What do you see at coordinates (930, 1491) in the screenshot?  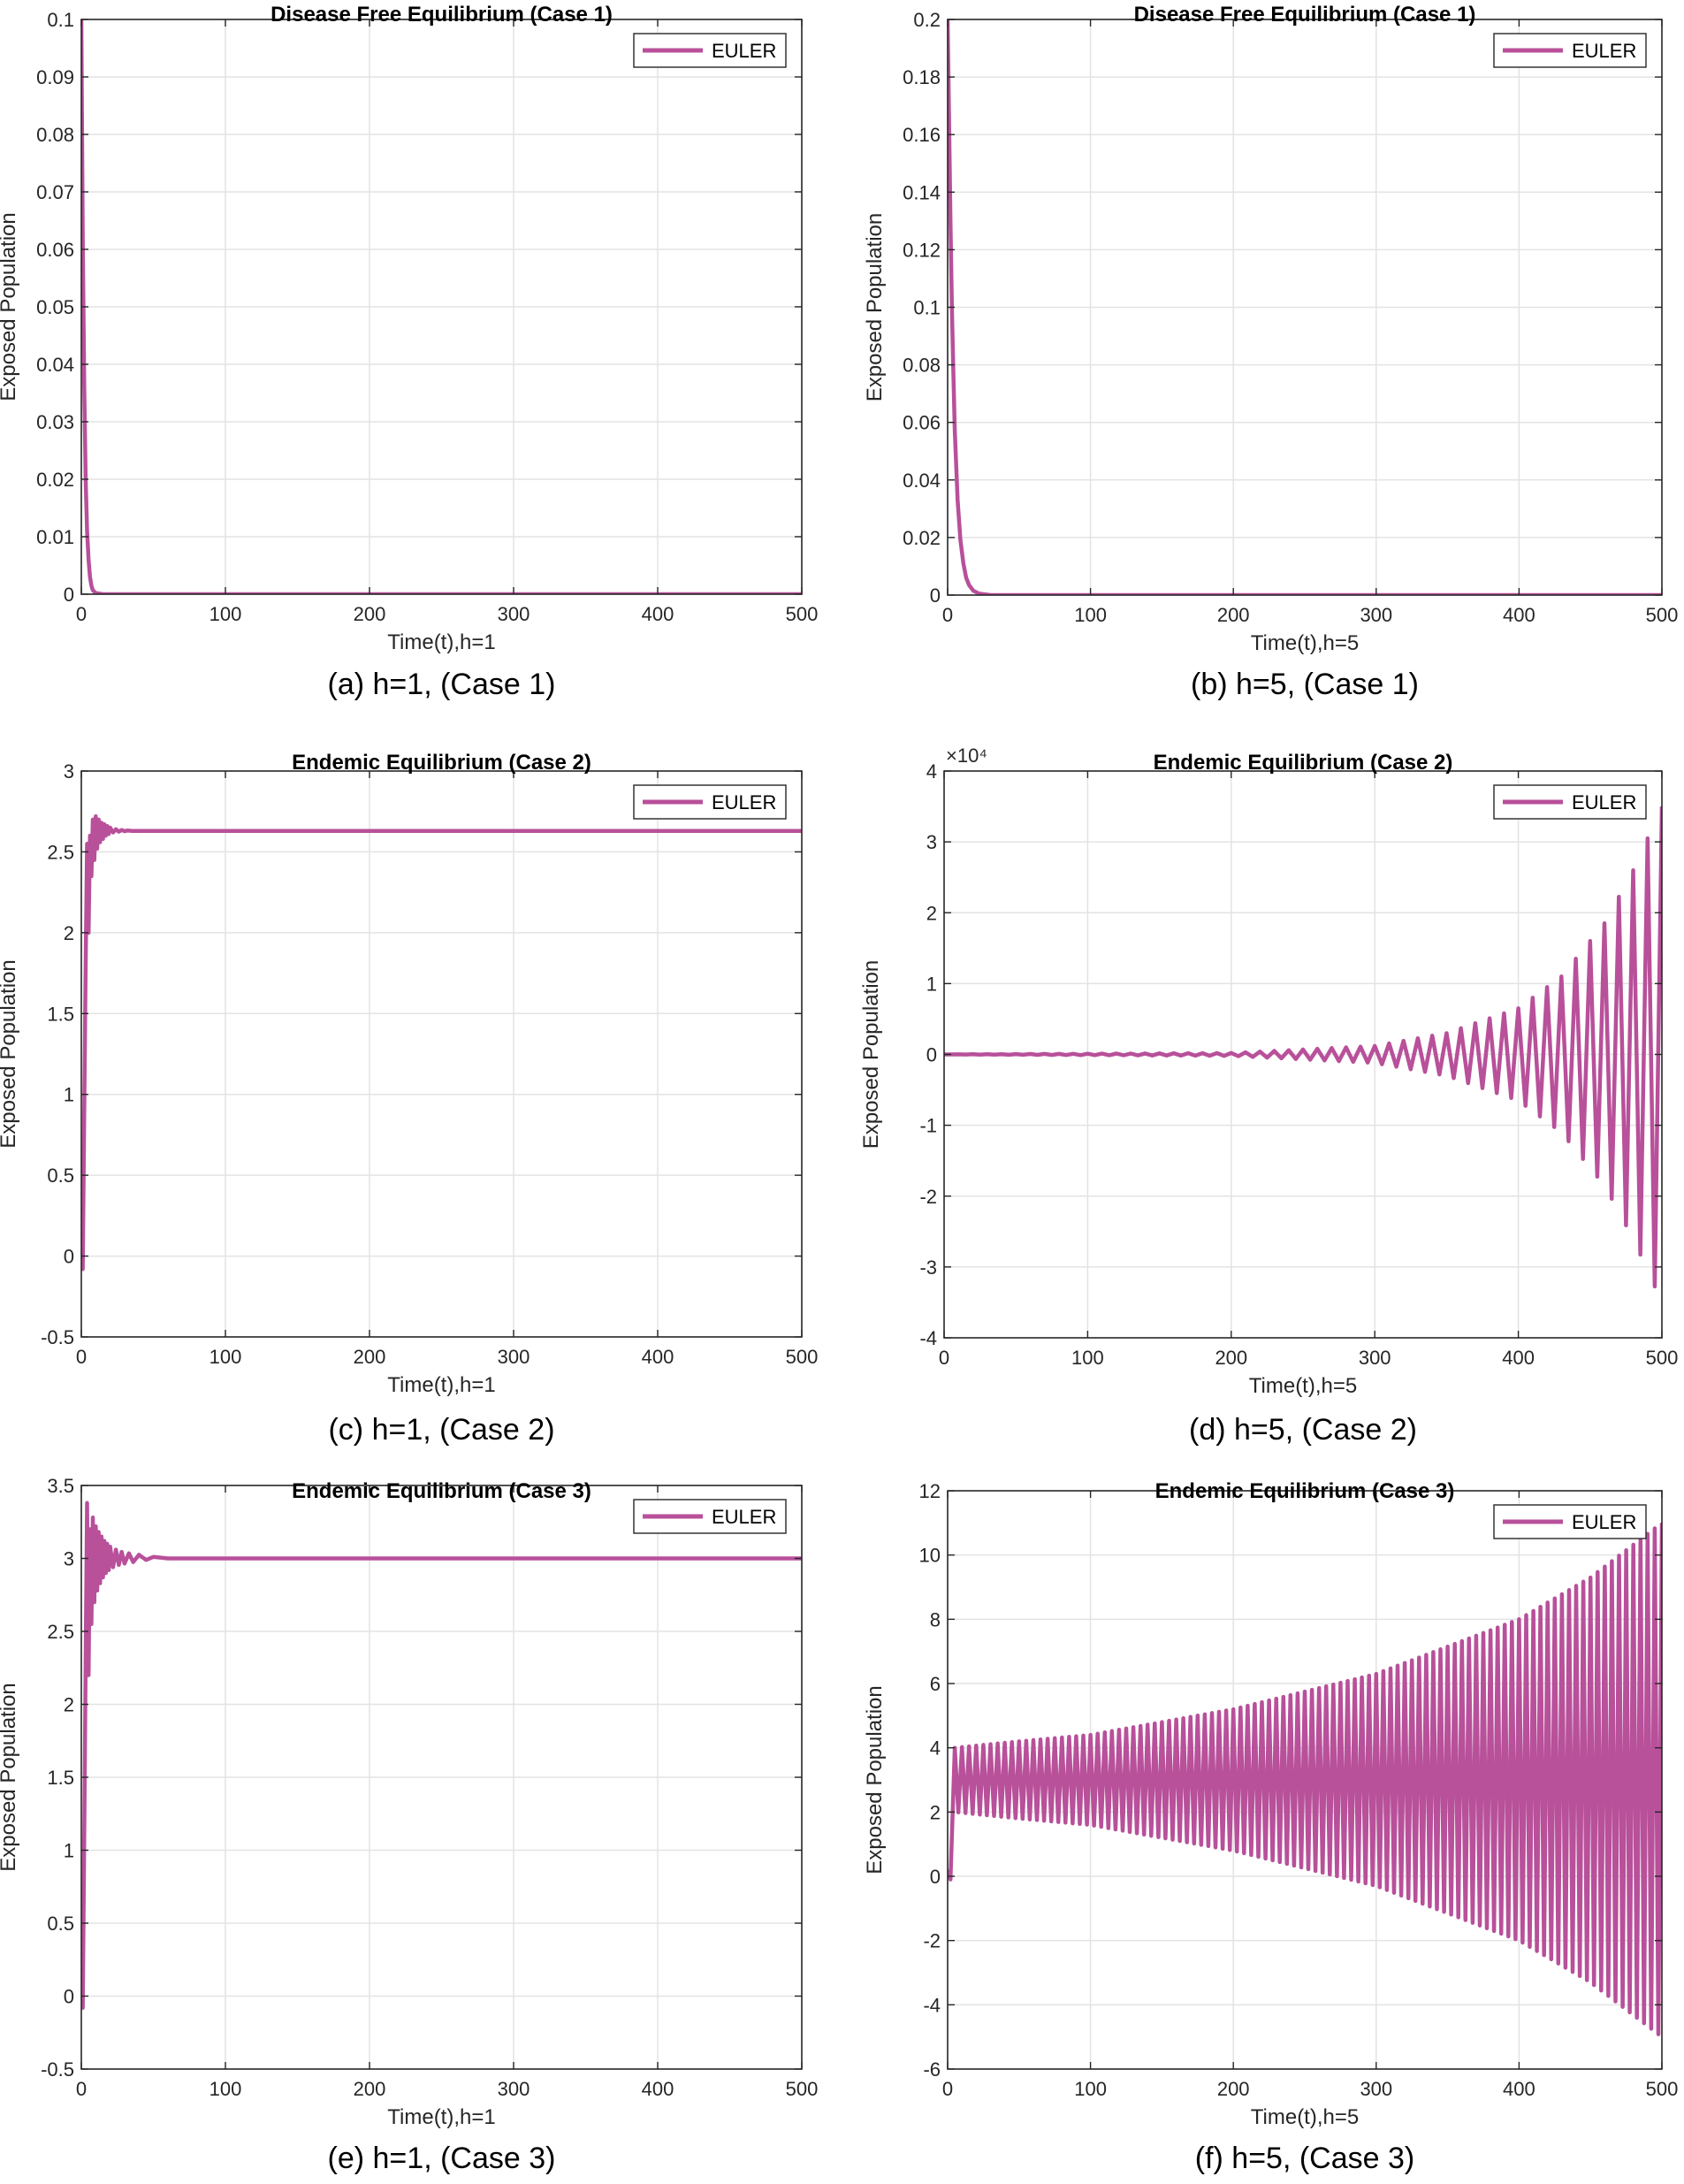 I see `y-tick-label: 12` at bounding box center [930, 1491].